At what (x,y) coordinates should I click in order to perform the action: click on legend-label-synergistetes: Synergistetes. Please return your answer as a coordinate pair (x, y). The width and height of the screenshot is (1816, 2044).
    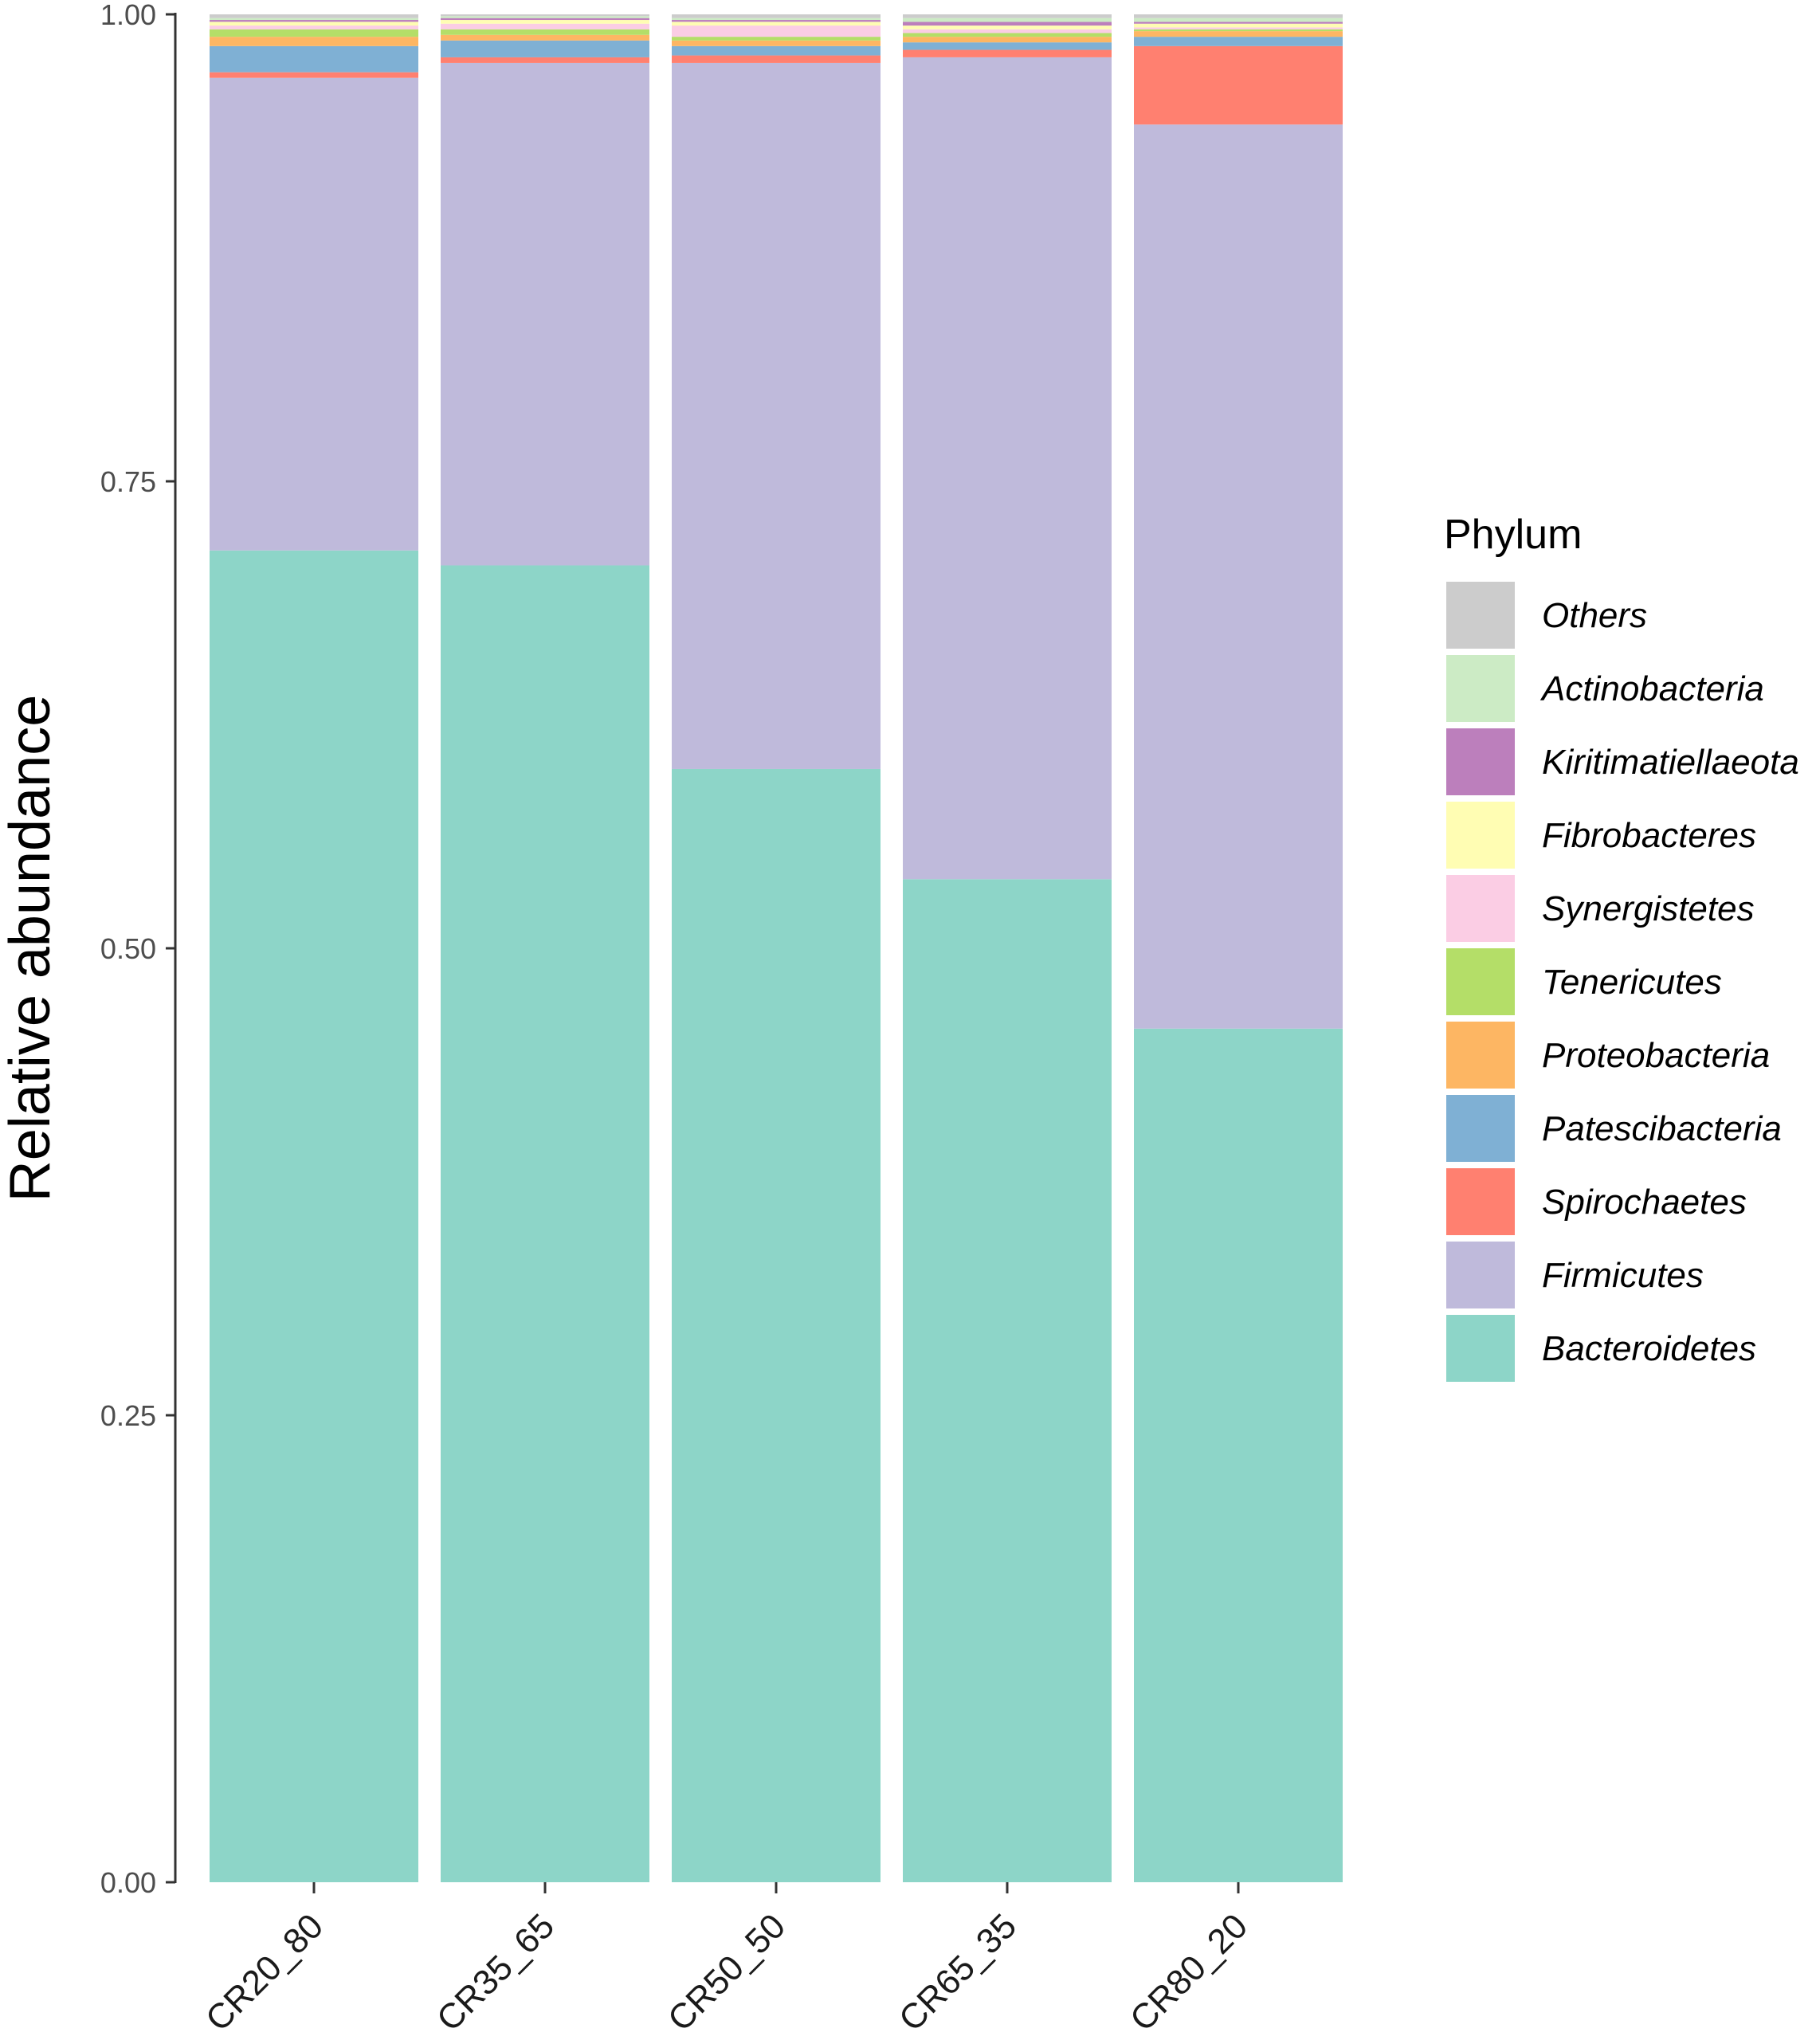
    Looking at the image, I should click on (1648, 909).